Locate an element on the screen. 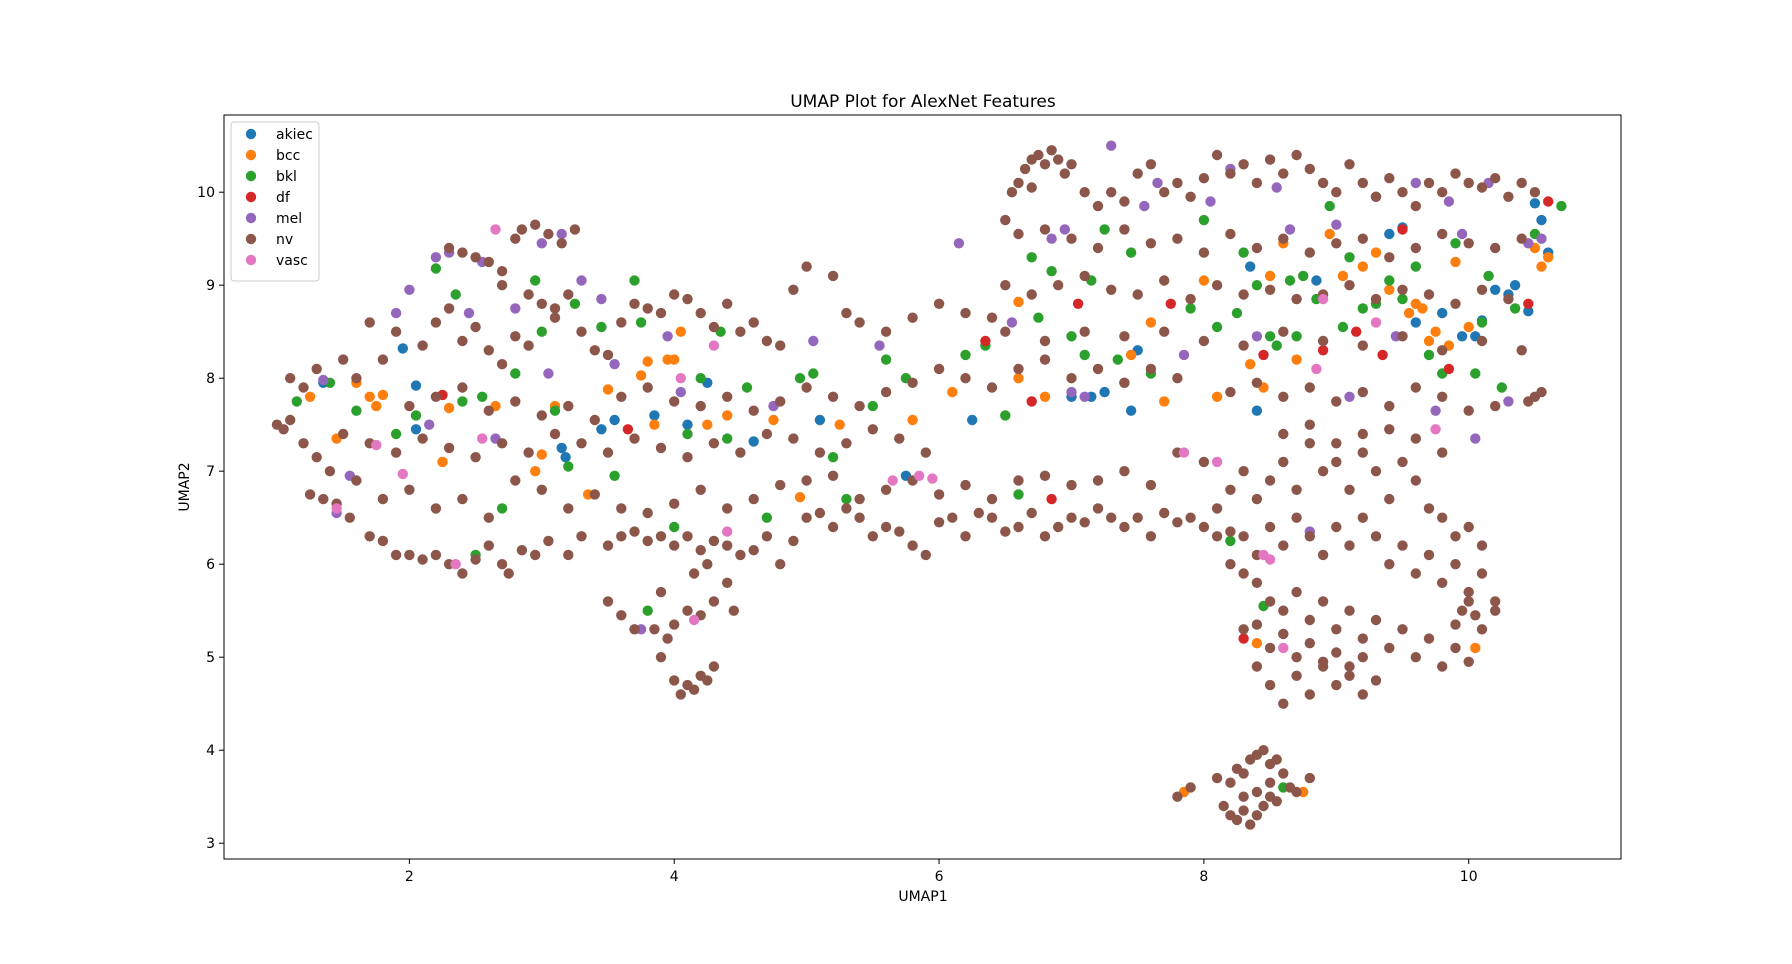 The height and width of the screenshot is (964, 1792). legend-marker-akiec is located at coordinates (251, 134).